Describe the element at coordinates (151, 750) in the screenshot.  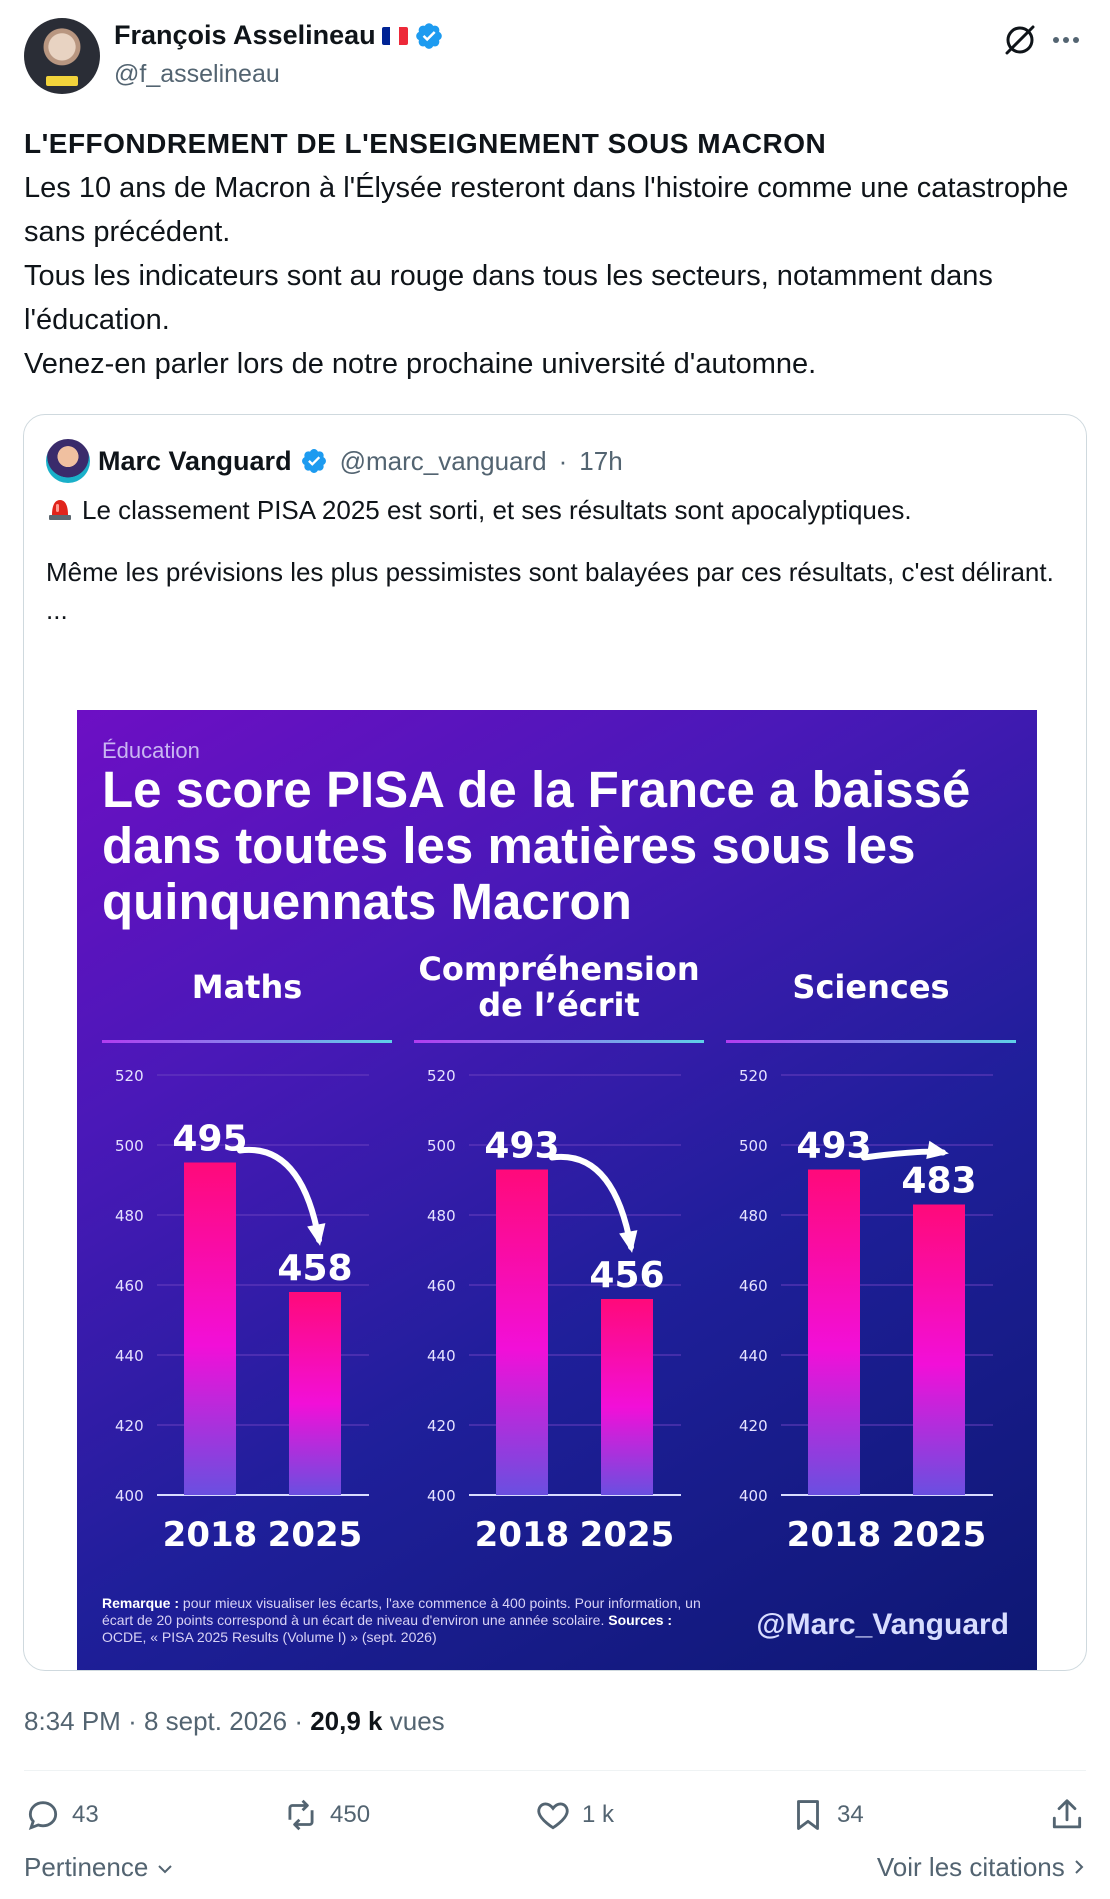
I see `infographic-category: Éducation` at that location.